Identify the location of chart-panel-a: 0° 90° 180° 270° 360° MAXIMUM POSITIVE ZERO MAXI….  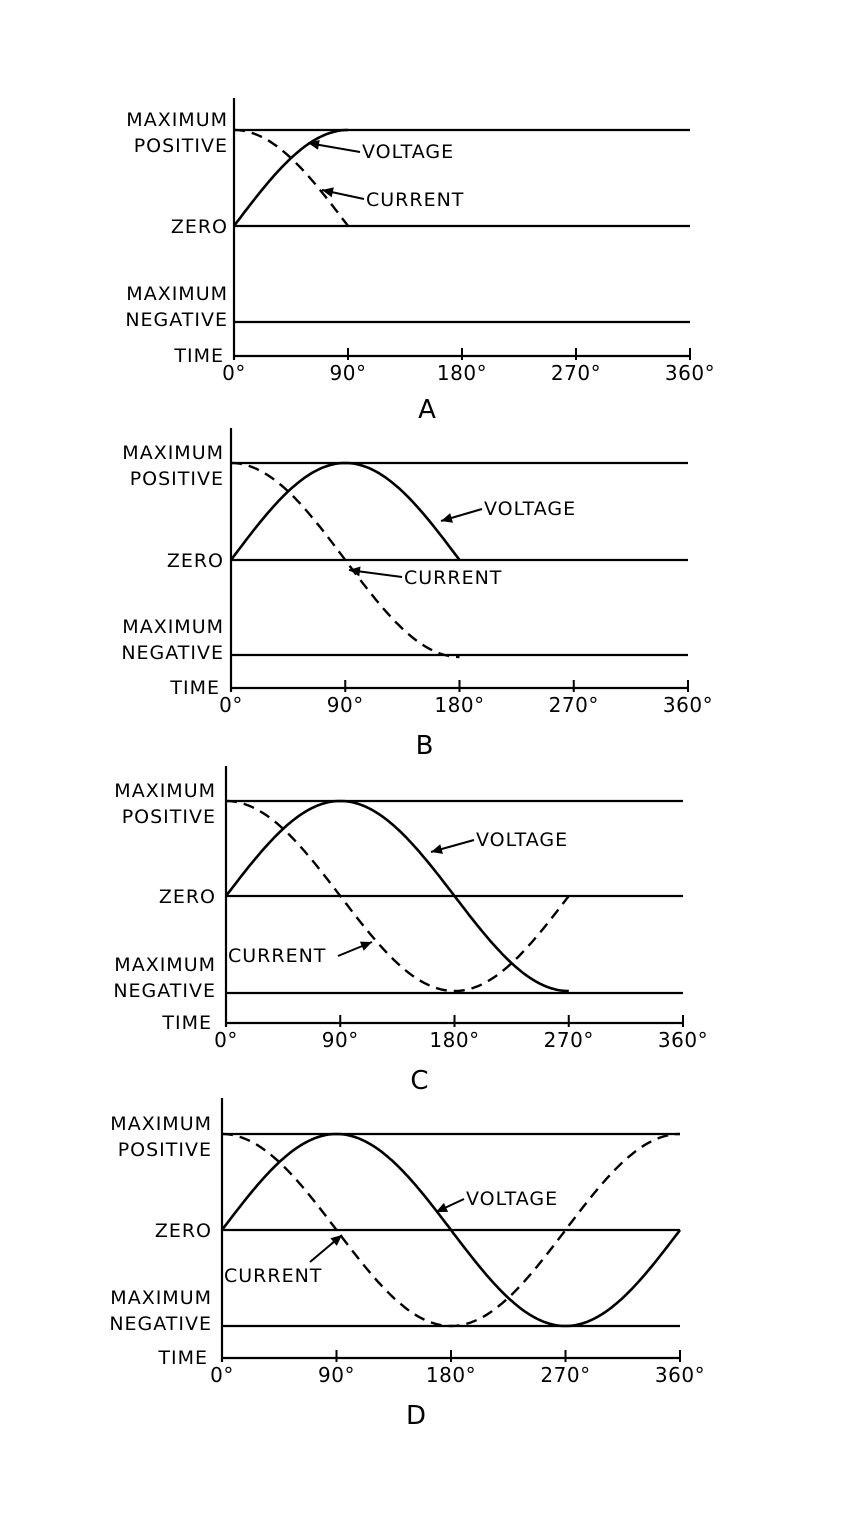
(420, 261).